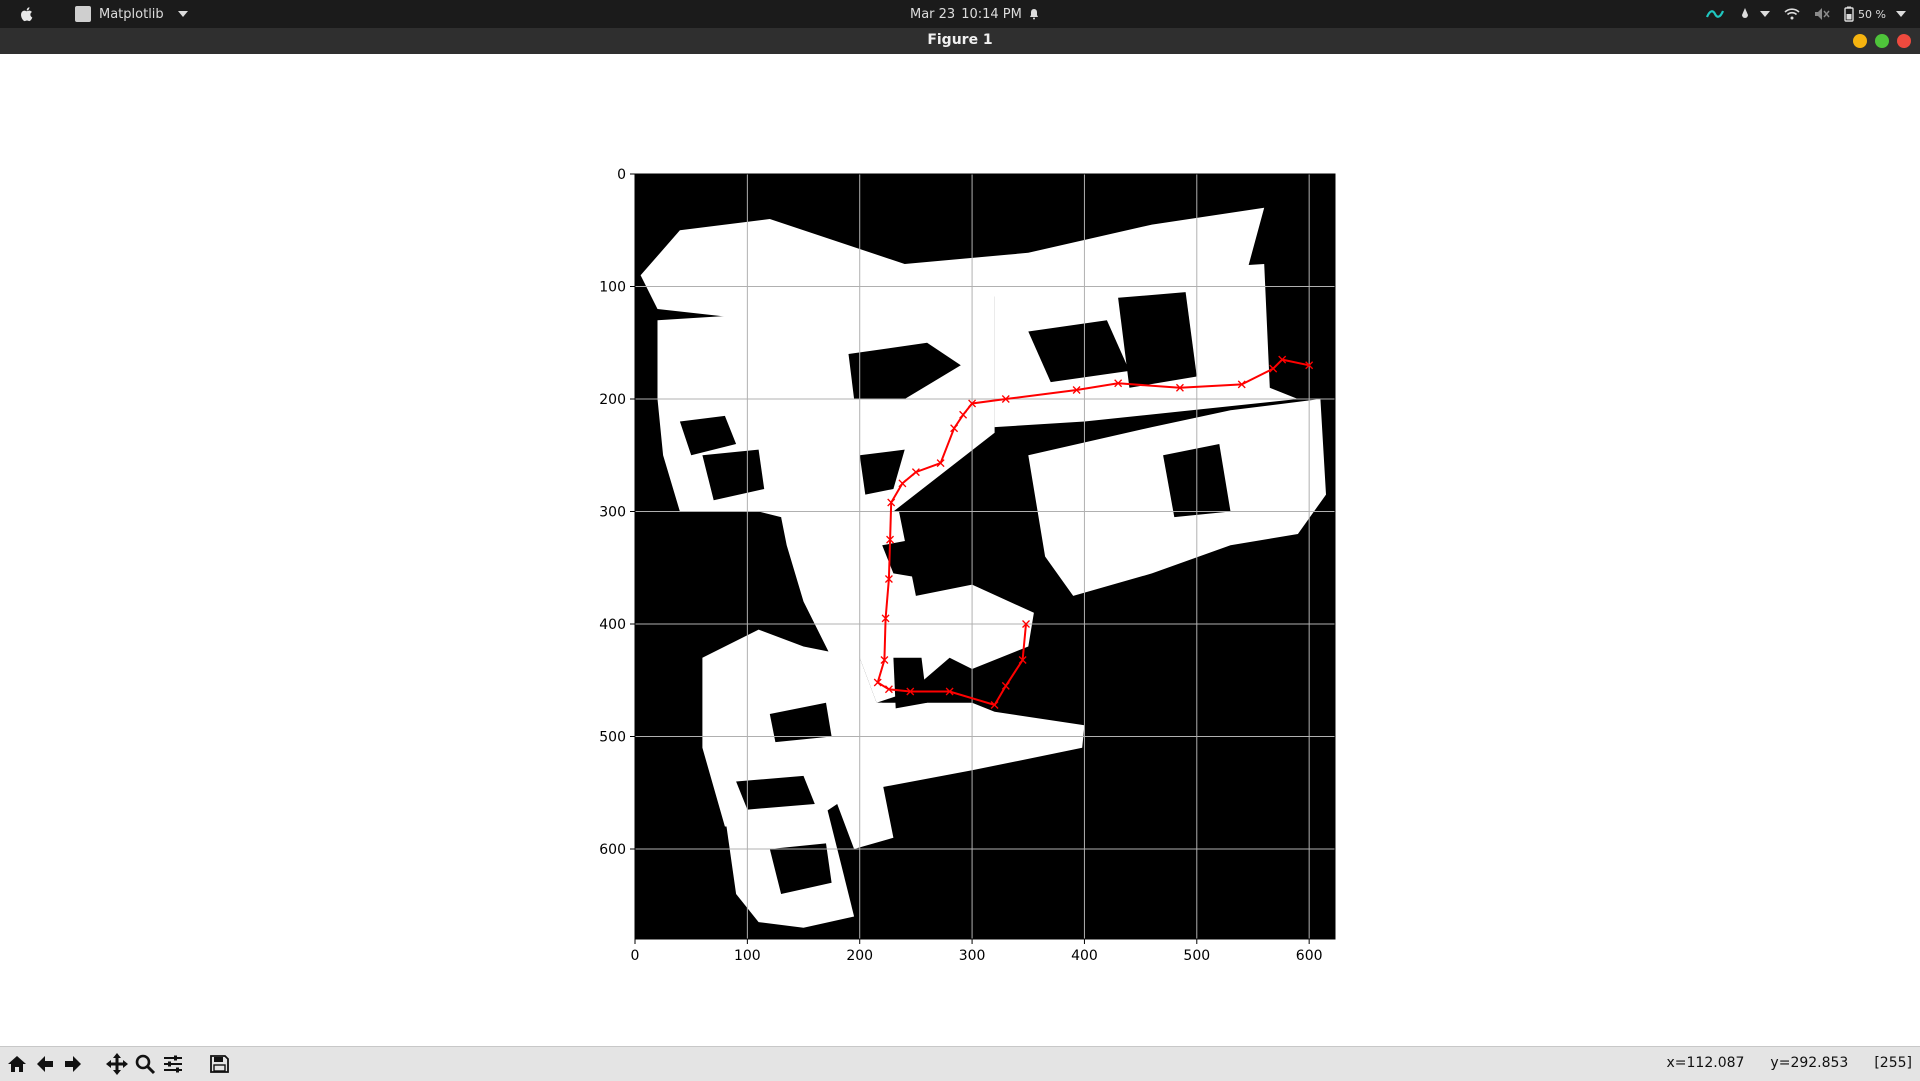 The height and width of the screenshot is (1081, 1920). I want to click on system-top-bar: Matplotlib Mar 23 10:14 PM, so click(960, 14).